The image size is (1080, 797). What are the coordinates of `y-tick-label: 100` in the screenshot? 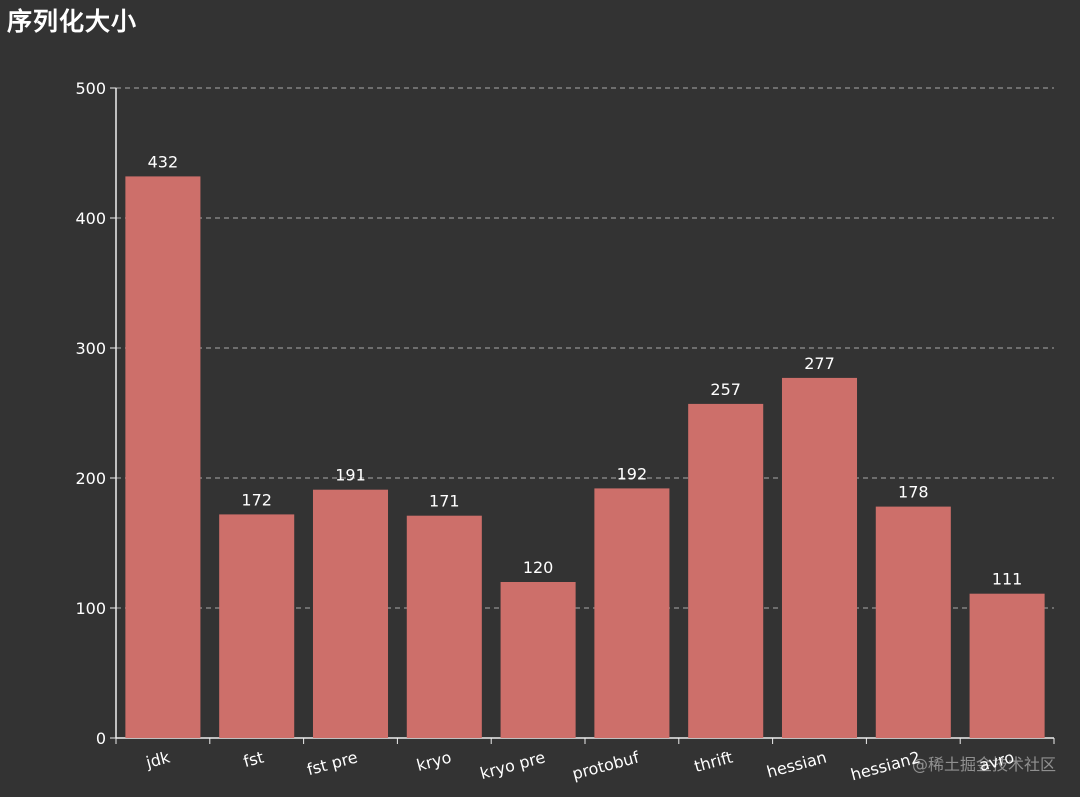 It's located at (90, 608).